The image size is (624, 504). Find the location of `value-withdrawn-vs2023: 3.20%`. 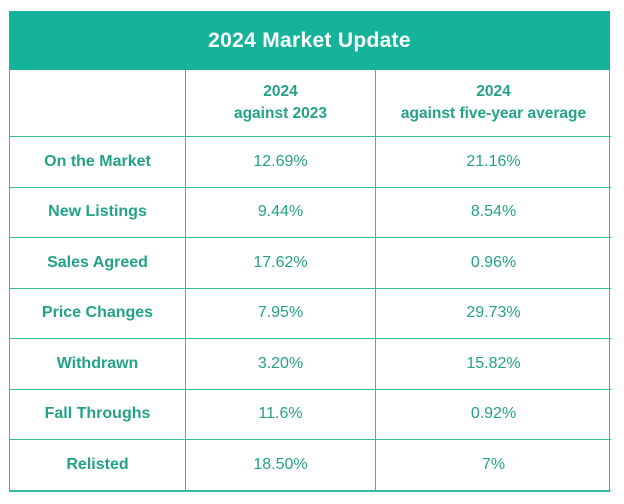

value-withdrawn-vs2023: 3.20% is located at coordinates (281, 364).